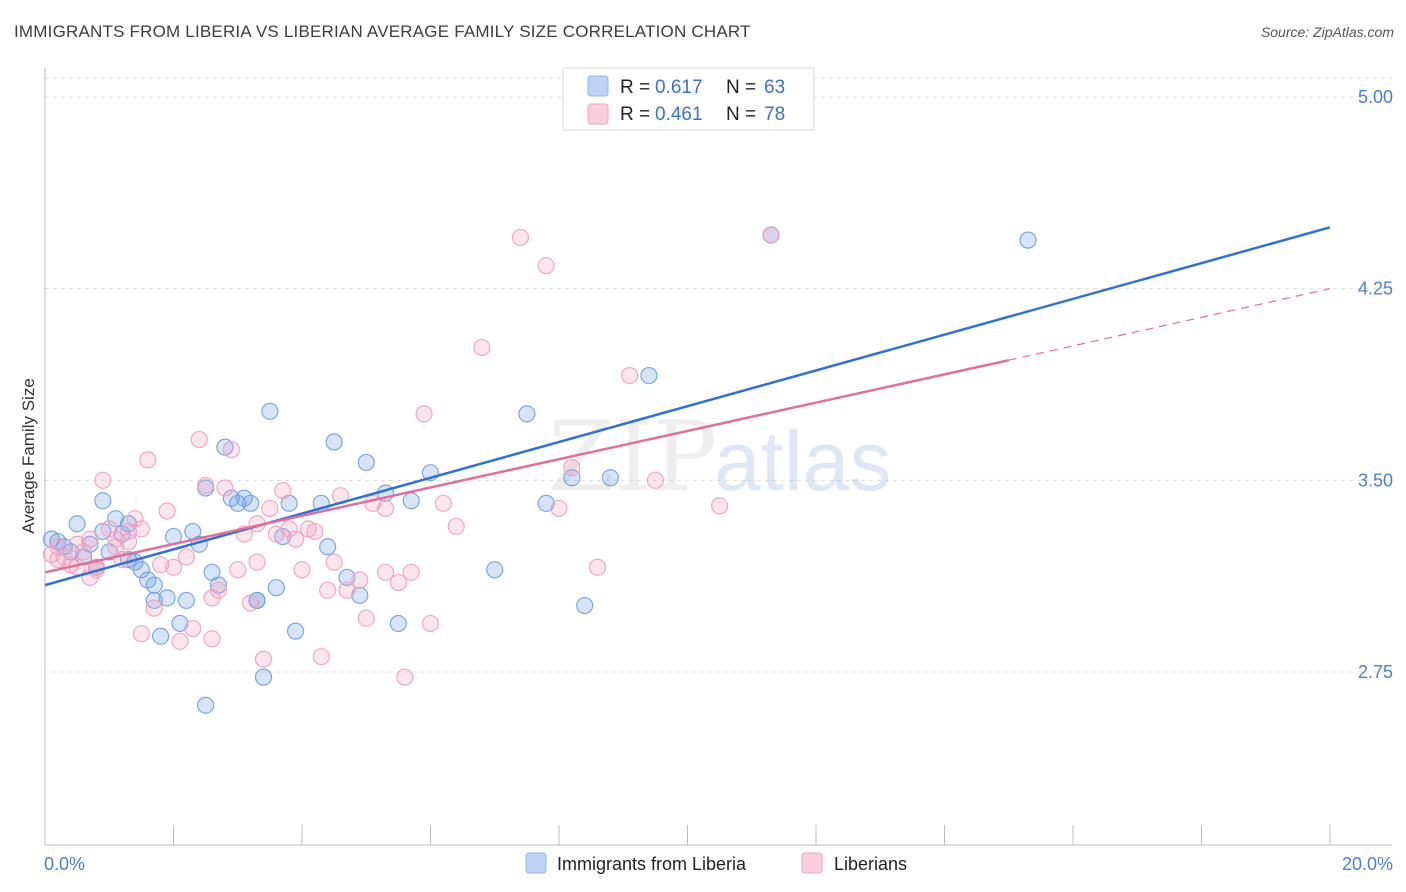  Describe the element at coordinates (774, 114) in the screenshot. I see `legend-n-value-1: 78` at that location.